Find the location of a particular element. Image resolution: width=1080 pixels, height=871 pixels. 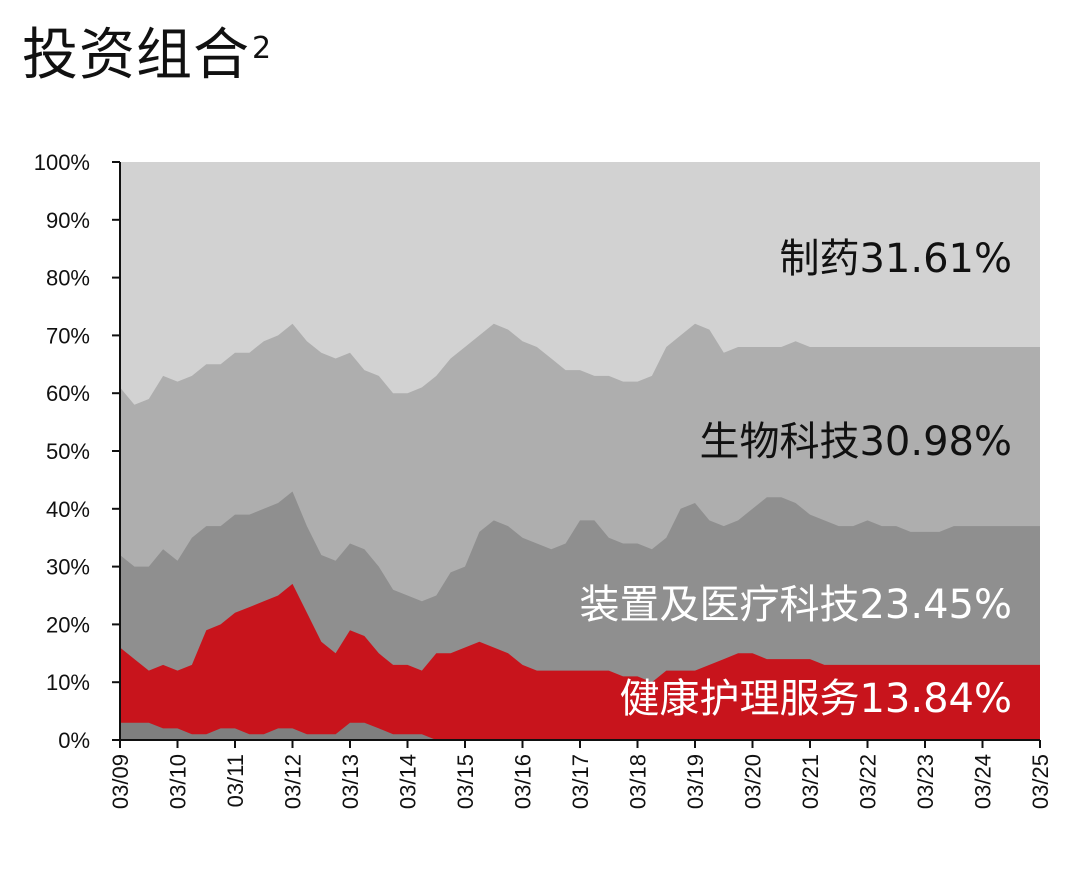

y-tick-label: 10% is located at coordinates (68, 682).